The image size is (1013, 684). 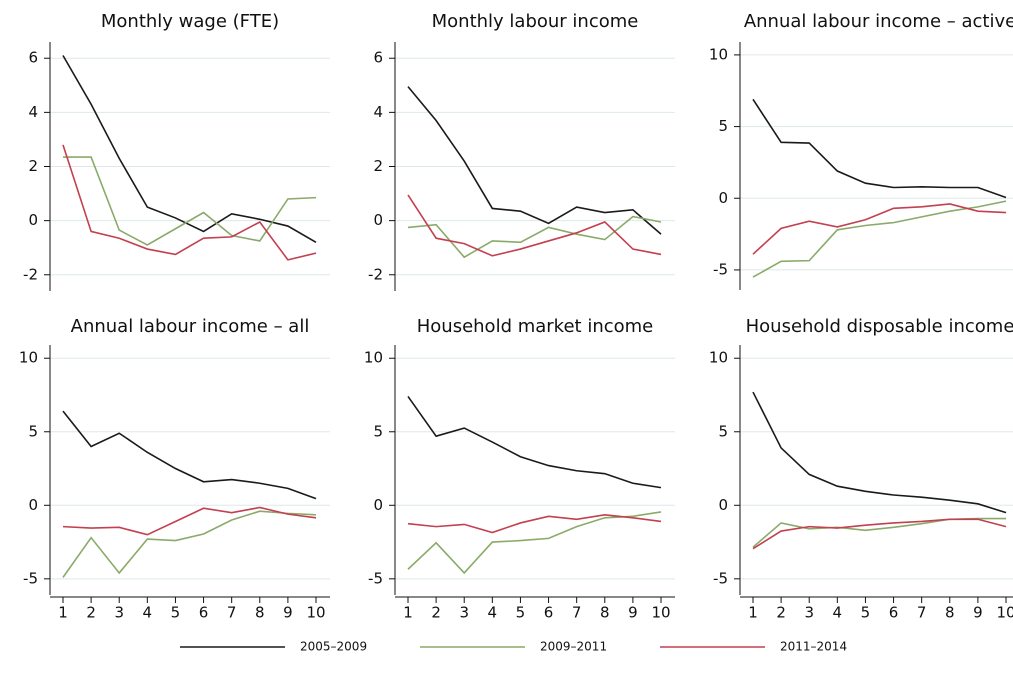 I want to click on panel-title: Household market income, so click(x=535, y=326).